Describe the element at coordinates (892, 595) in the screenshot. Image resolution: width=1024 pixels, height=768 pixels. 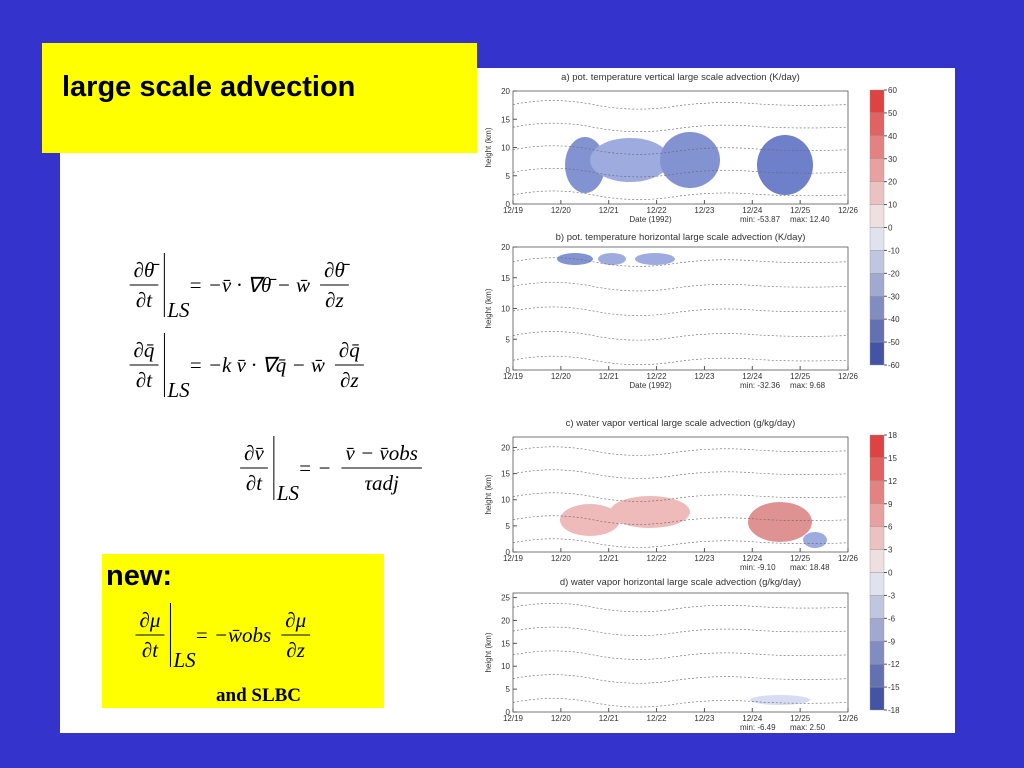
I see `colorbar-label: -3` at that location.